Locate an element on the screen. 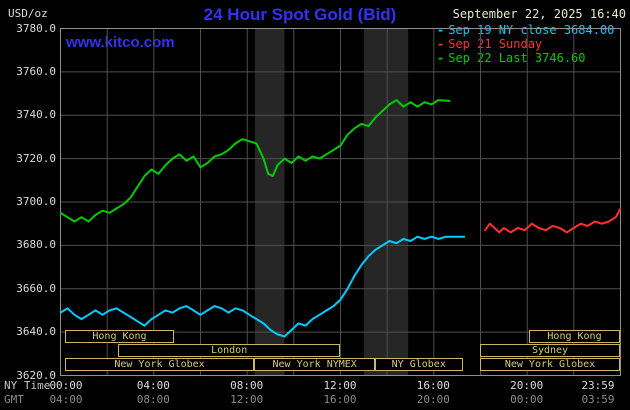 This screenshot has width=630, height=410. x-axis-gmt-tick-label: 03:59 is located at coordinates (598, 399).